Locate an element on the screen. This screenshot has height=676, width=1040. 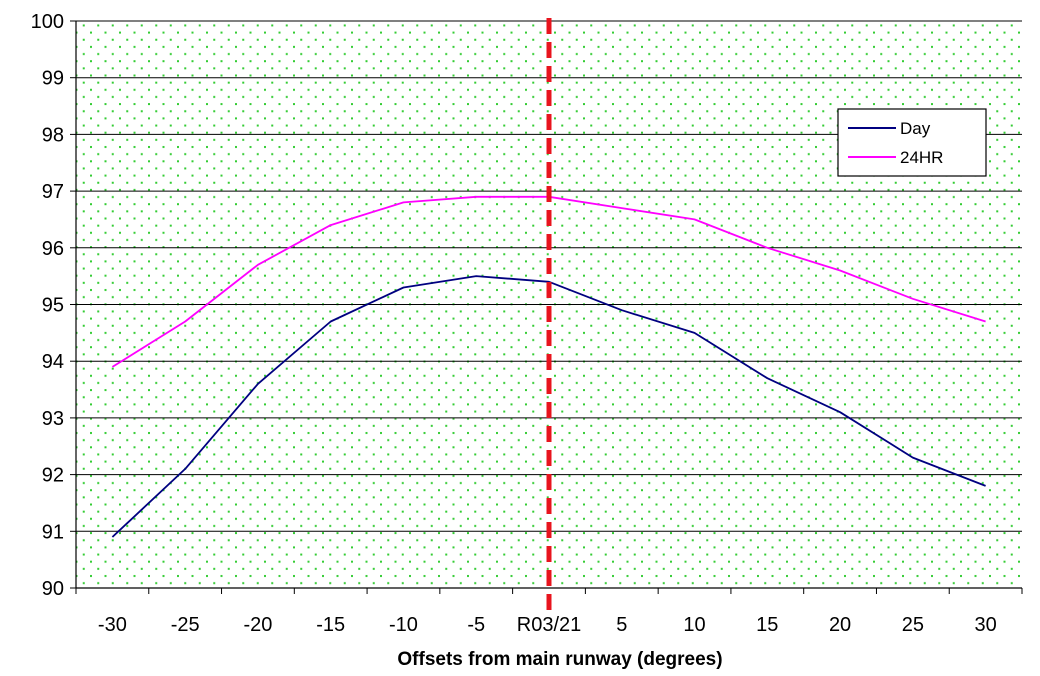
x-tick-label: R03/21 is located at coordinates (549, 625).